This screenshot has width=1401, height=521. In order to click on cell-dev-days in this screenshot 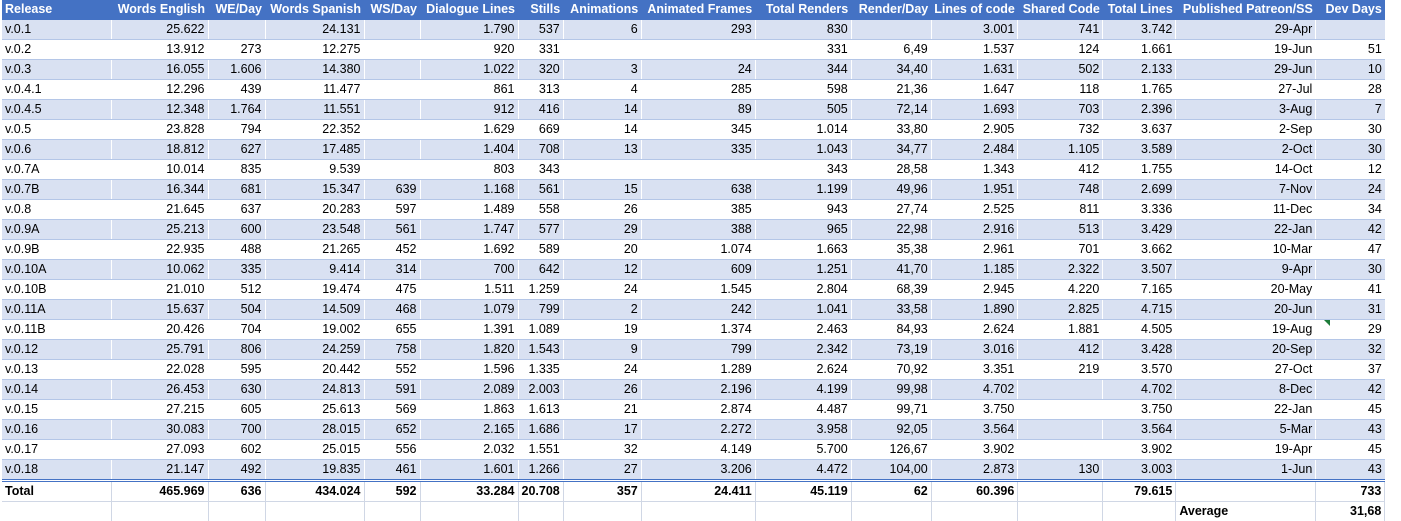, I will do `click(1350, 30)`.